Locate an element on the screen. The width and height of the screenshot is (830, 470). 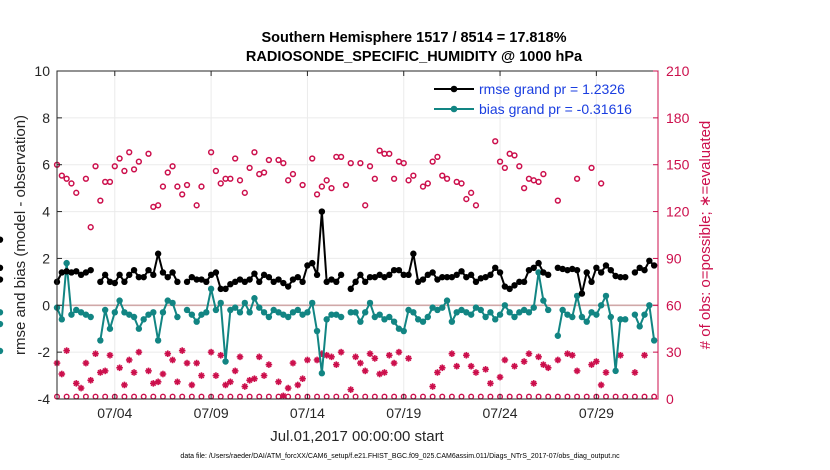
left-y-axis: -4 -2 0 2 4 6 8 10 is located at coordinates (48, 235).